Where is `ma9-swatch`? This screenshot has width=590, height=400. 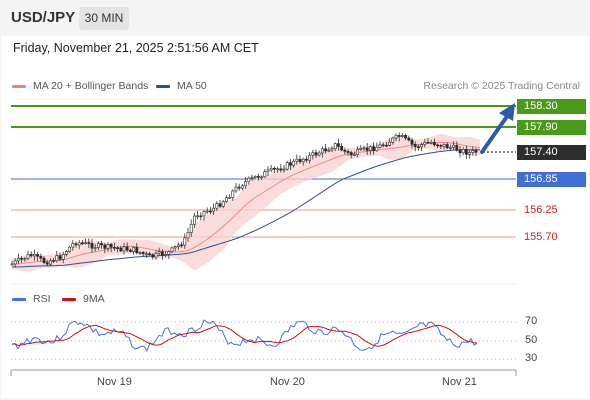 ma9-swatch is located at coordinates (69, 299).